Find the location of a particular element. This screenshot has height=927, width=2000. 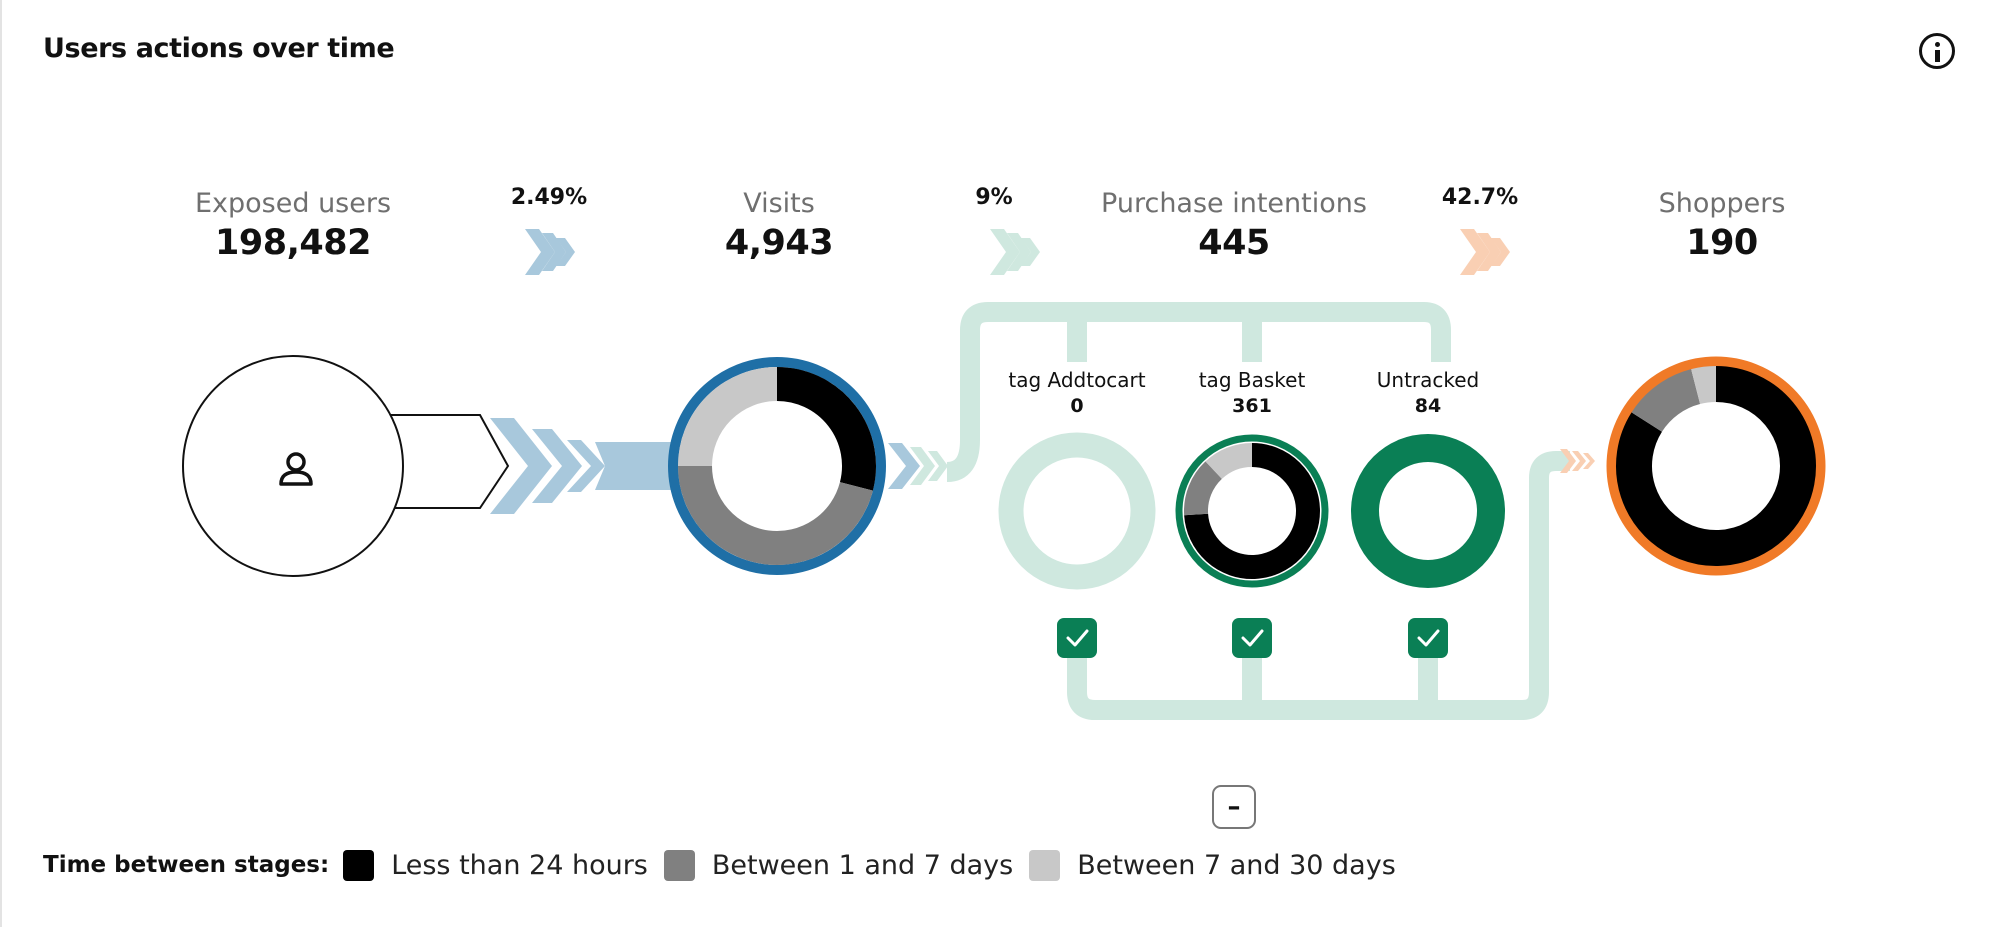

checkbox-untracked is located at coordinates (1428, 638).